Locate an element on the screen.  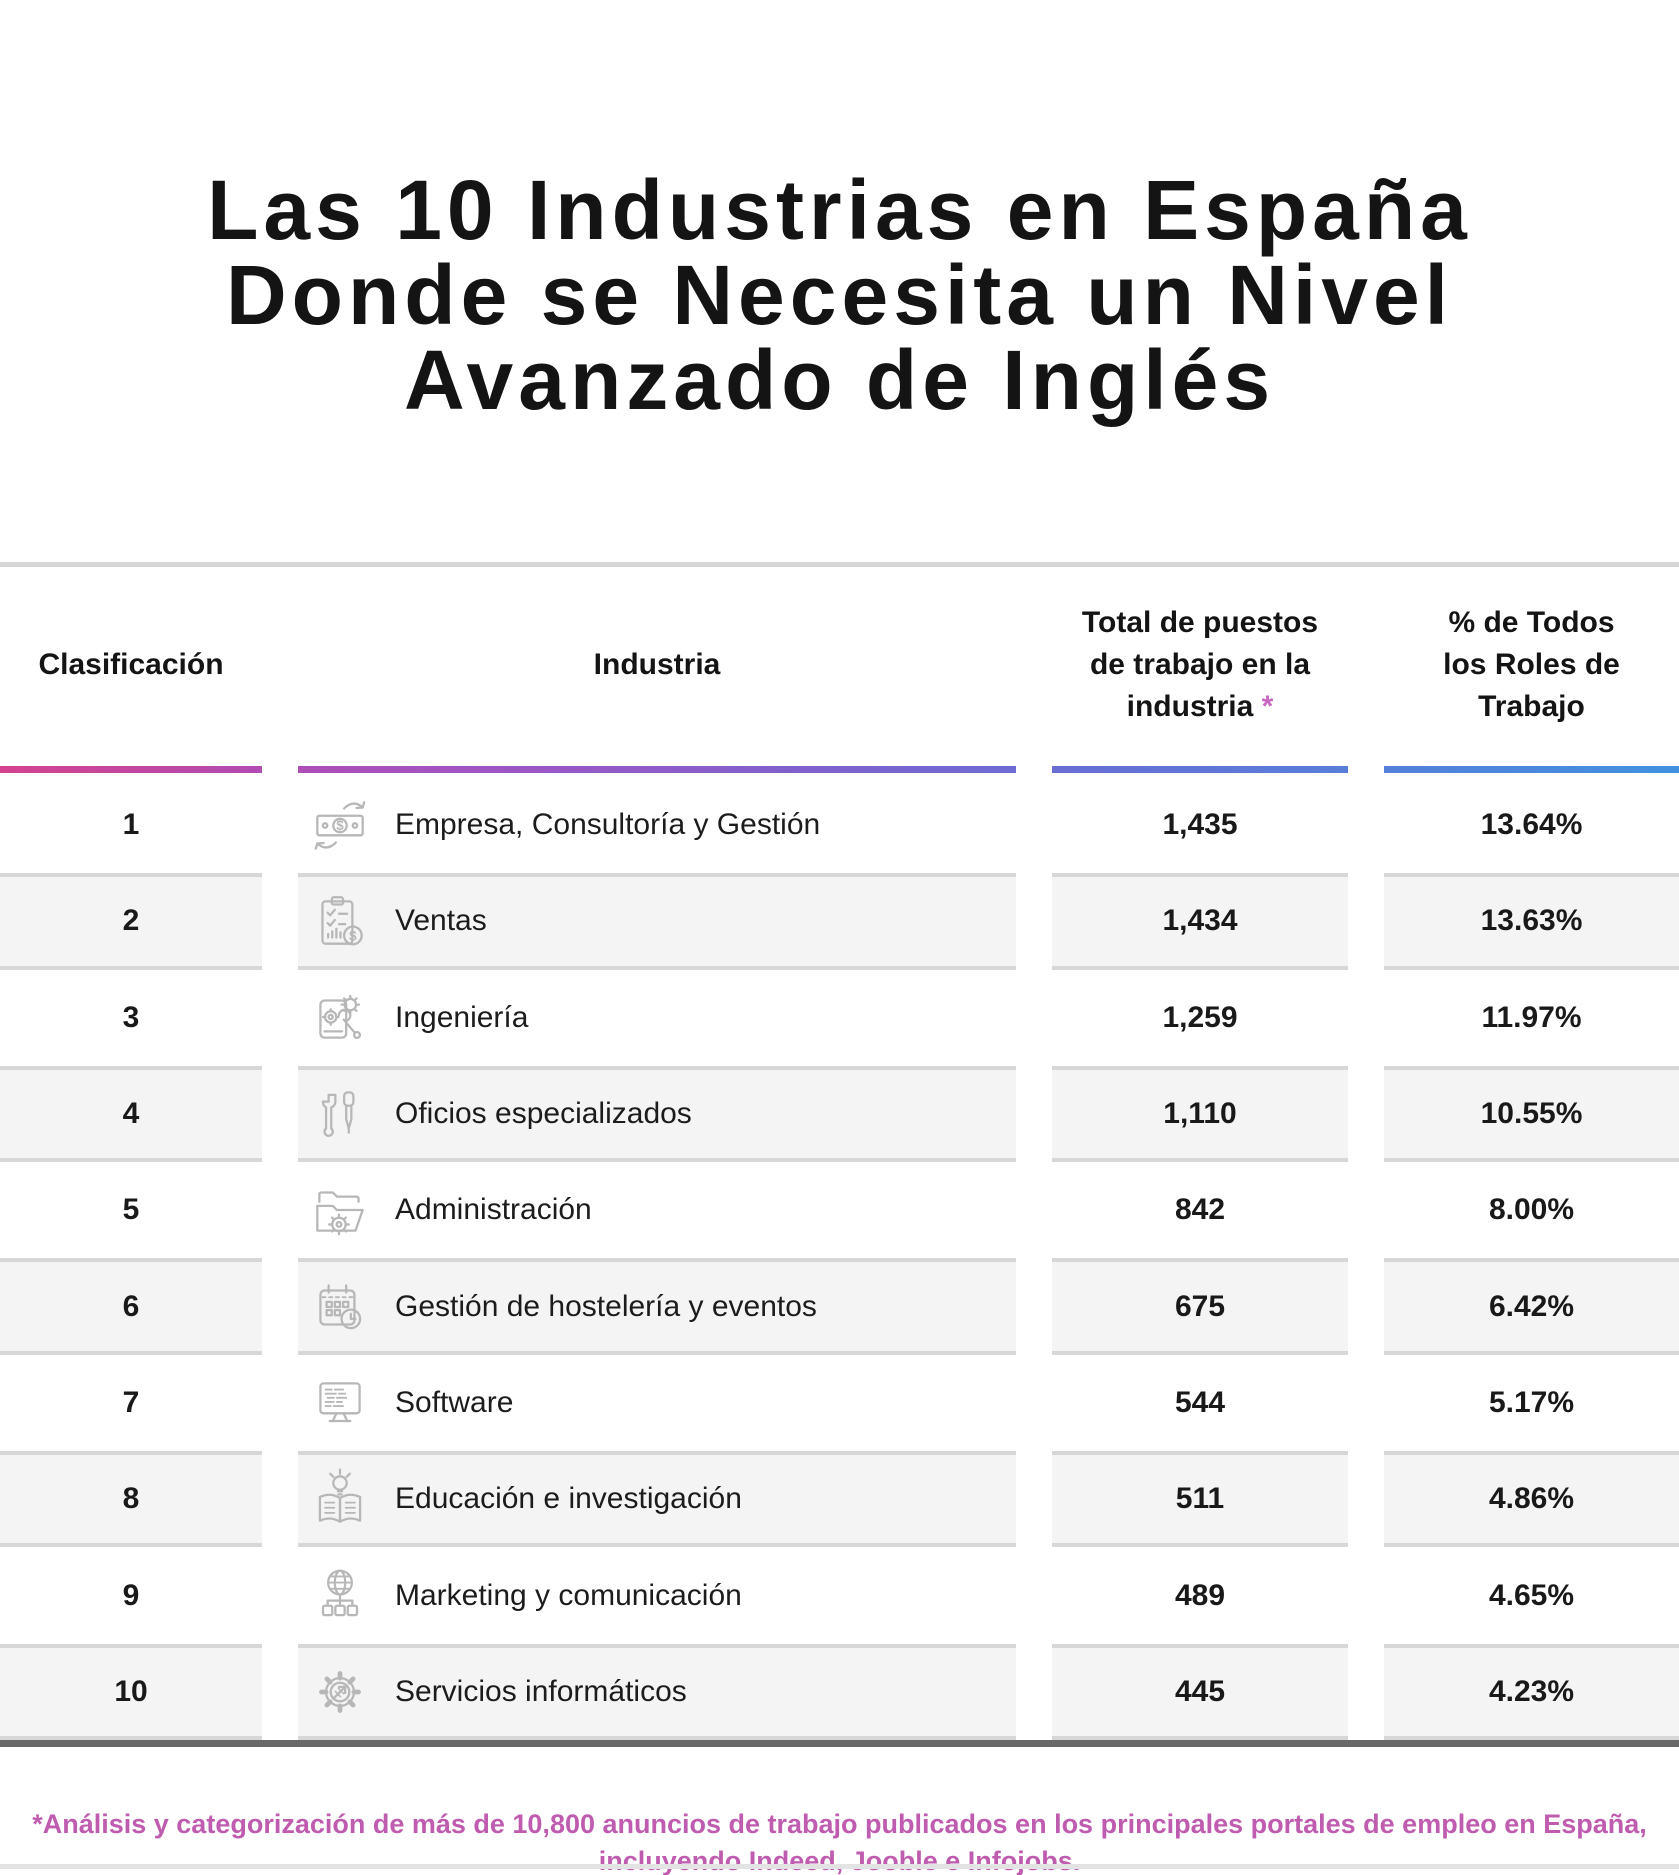
page-bottom-divider is located at coordinates (839, 1866).